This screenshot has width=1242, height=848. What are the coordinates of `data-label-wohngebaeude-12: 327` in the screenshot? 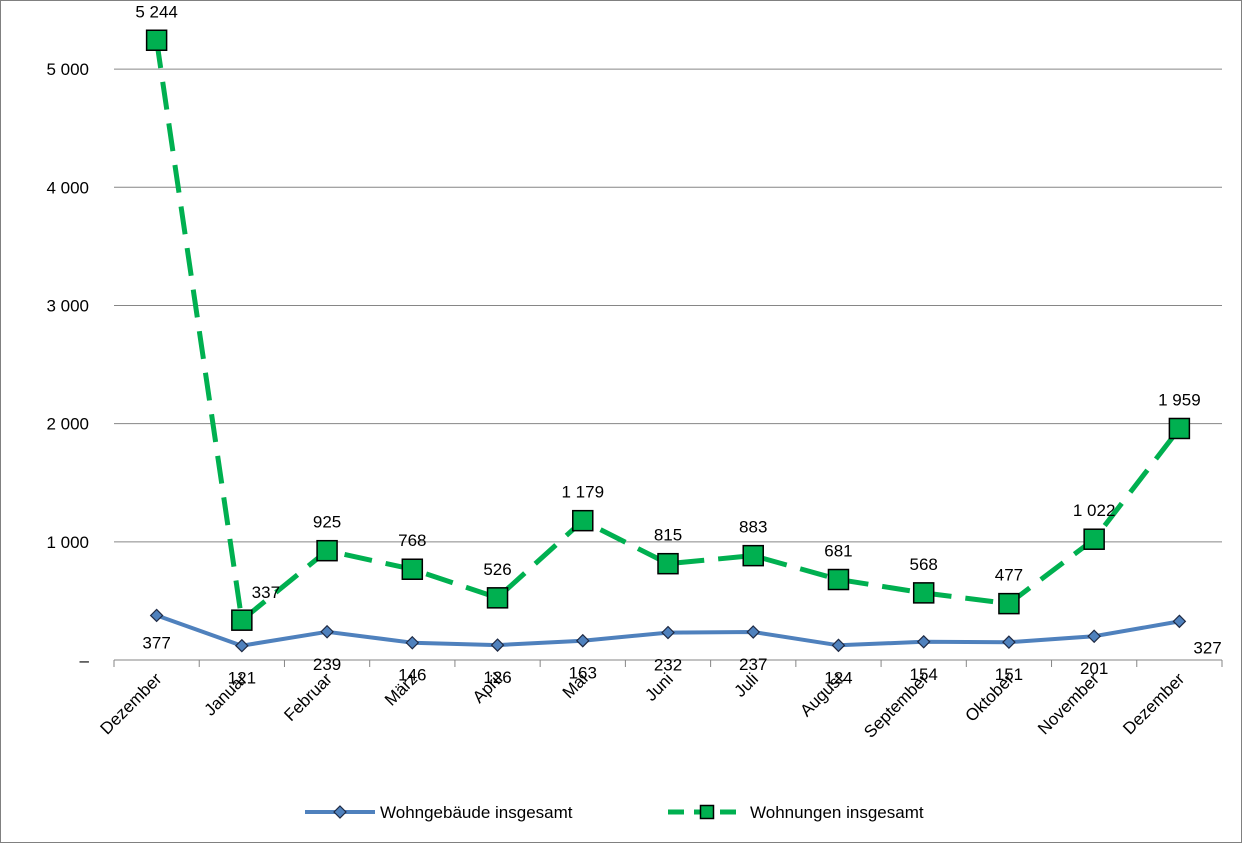 It's located at (1207, 647).